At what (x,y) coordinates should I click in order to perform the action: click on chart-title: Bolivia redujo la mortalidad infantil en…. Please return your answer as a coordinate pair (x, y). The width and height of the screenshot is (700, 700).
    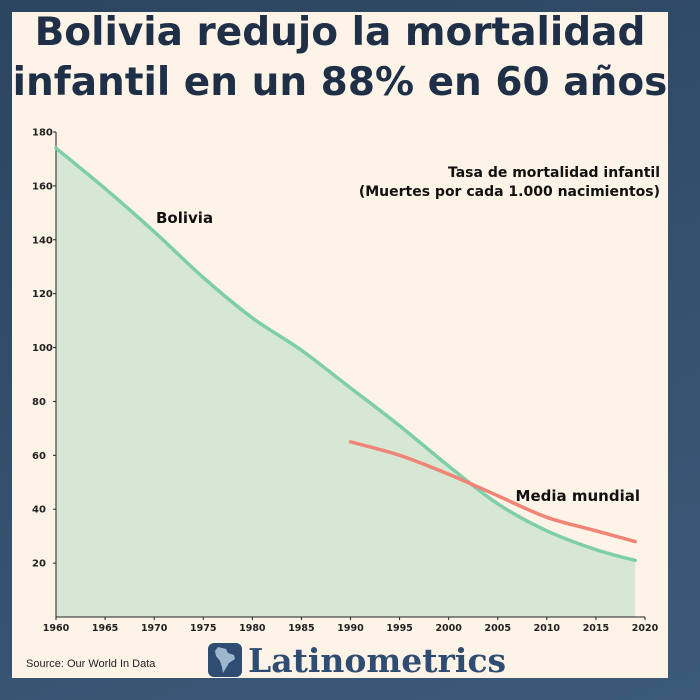
    Looking at the image, I should click on (340, 58).